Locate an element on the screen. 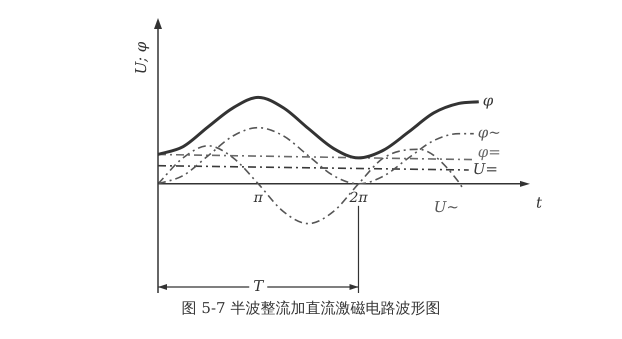 The width and height of the screenshot is (622, 339). caption: 图 5-7 半波整流加直流激磁电路波形图 is located at coordinates (311, 308).